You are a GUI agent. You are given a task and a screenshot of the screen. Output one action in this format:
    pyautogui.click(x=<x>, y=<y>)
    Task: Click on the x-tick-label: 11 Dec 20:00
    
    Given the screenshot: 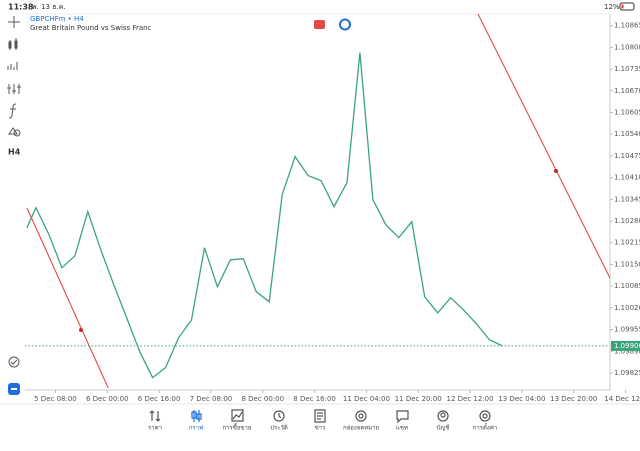 What is the action you would take?
    pyautogui.click(x=418, y=399)
    